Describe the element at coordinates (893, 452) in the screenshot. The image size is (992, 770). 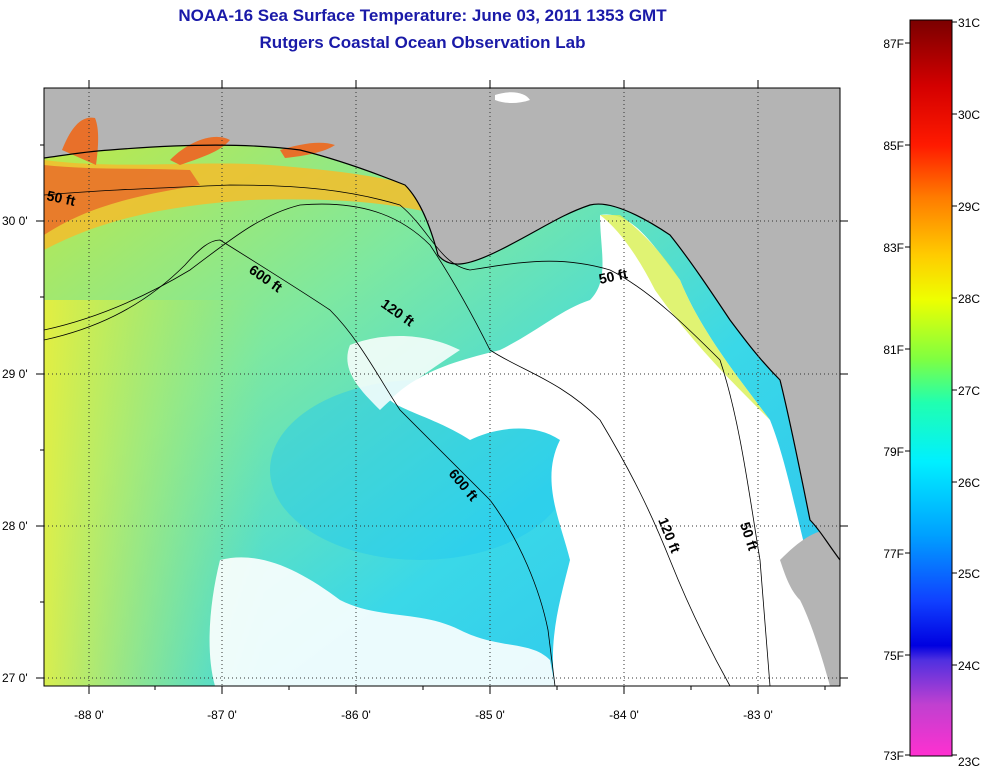
I see `colorbar-fahrenheit-label: 79F` at that location.